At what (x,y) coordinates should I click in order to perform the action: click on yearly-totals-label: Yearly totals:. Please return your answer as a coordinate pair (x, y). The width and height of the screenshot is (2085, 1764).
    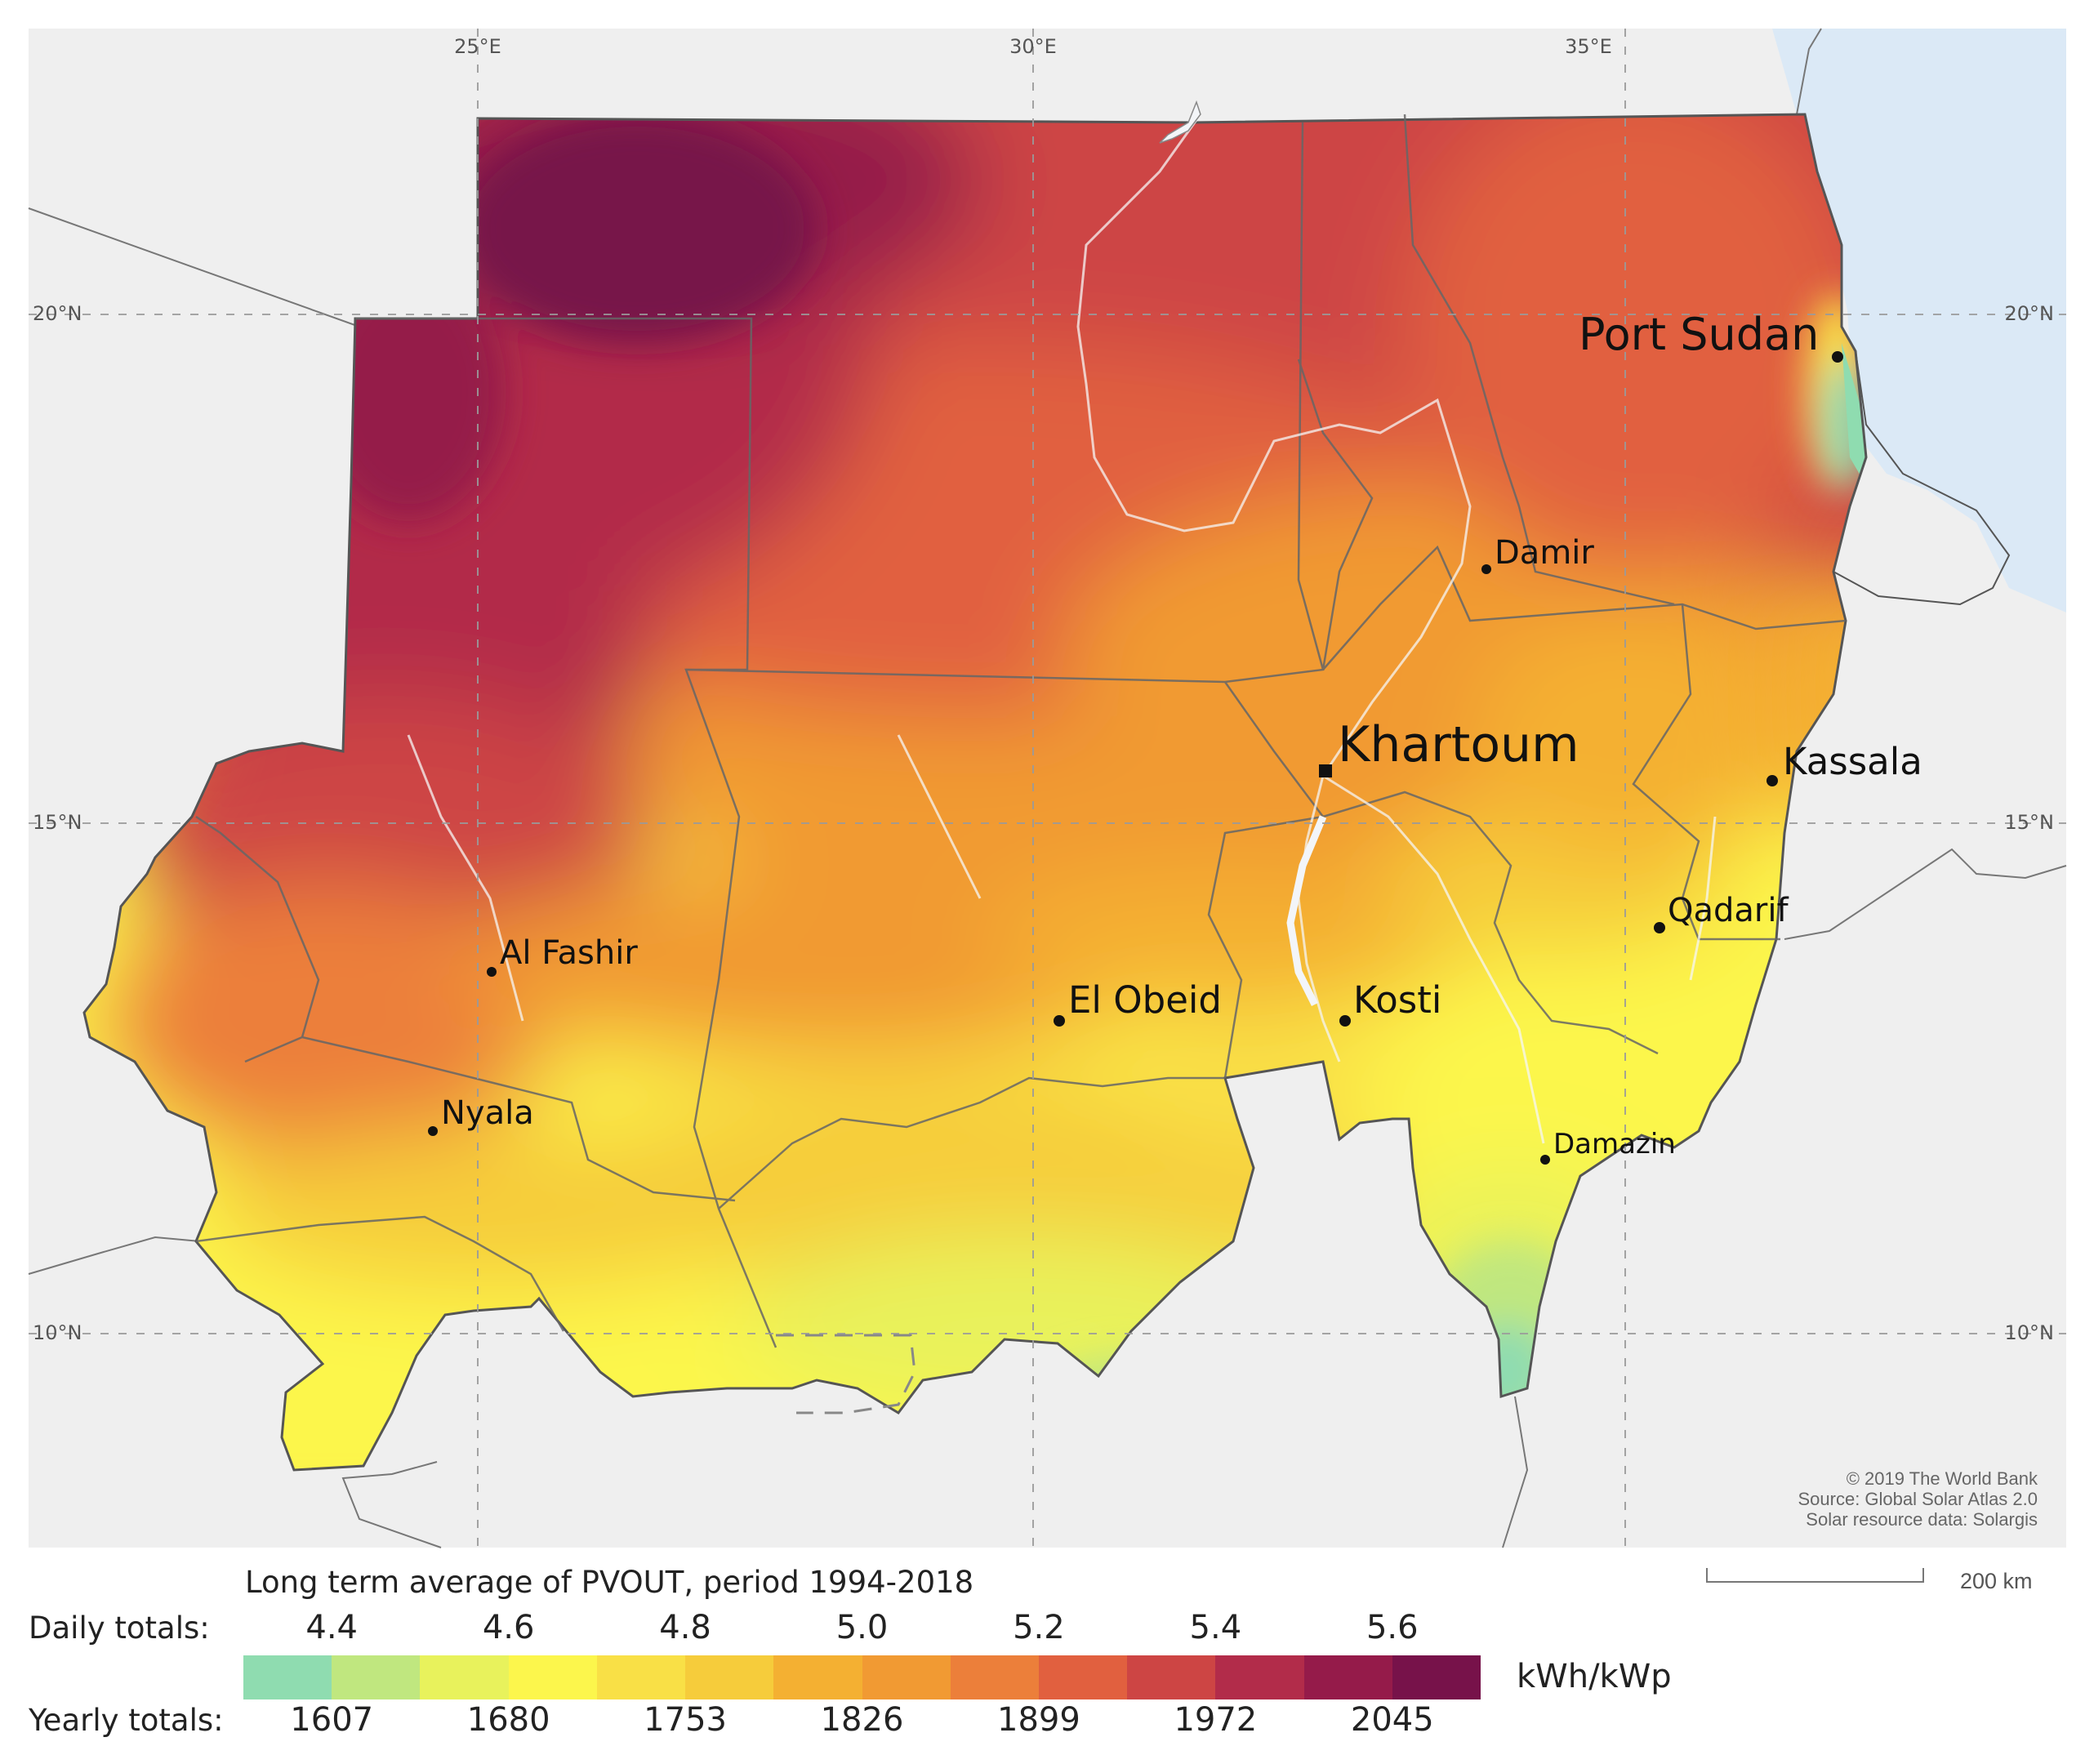
    Looking at the image, I should click on (127, 1720).